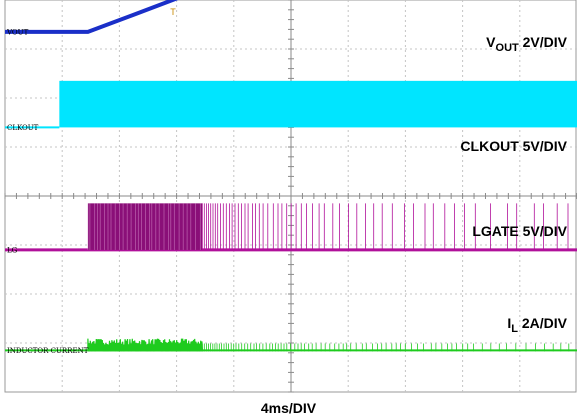 This screenshot has height=420, width=577. Describe the element at coordinates (12, 250) in the screenshot. I see `channel-label-lgate: LG` at that location.